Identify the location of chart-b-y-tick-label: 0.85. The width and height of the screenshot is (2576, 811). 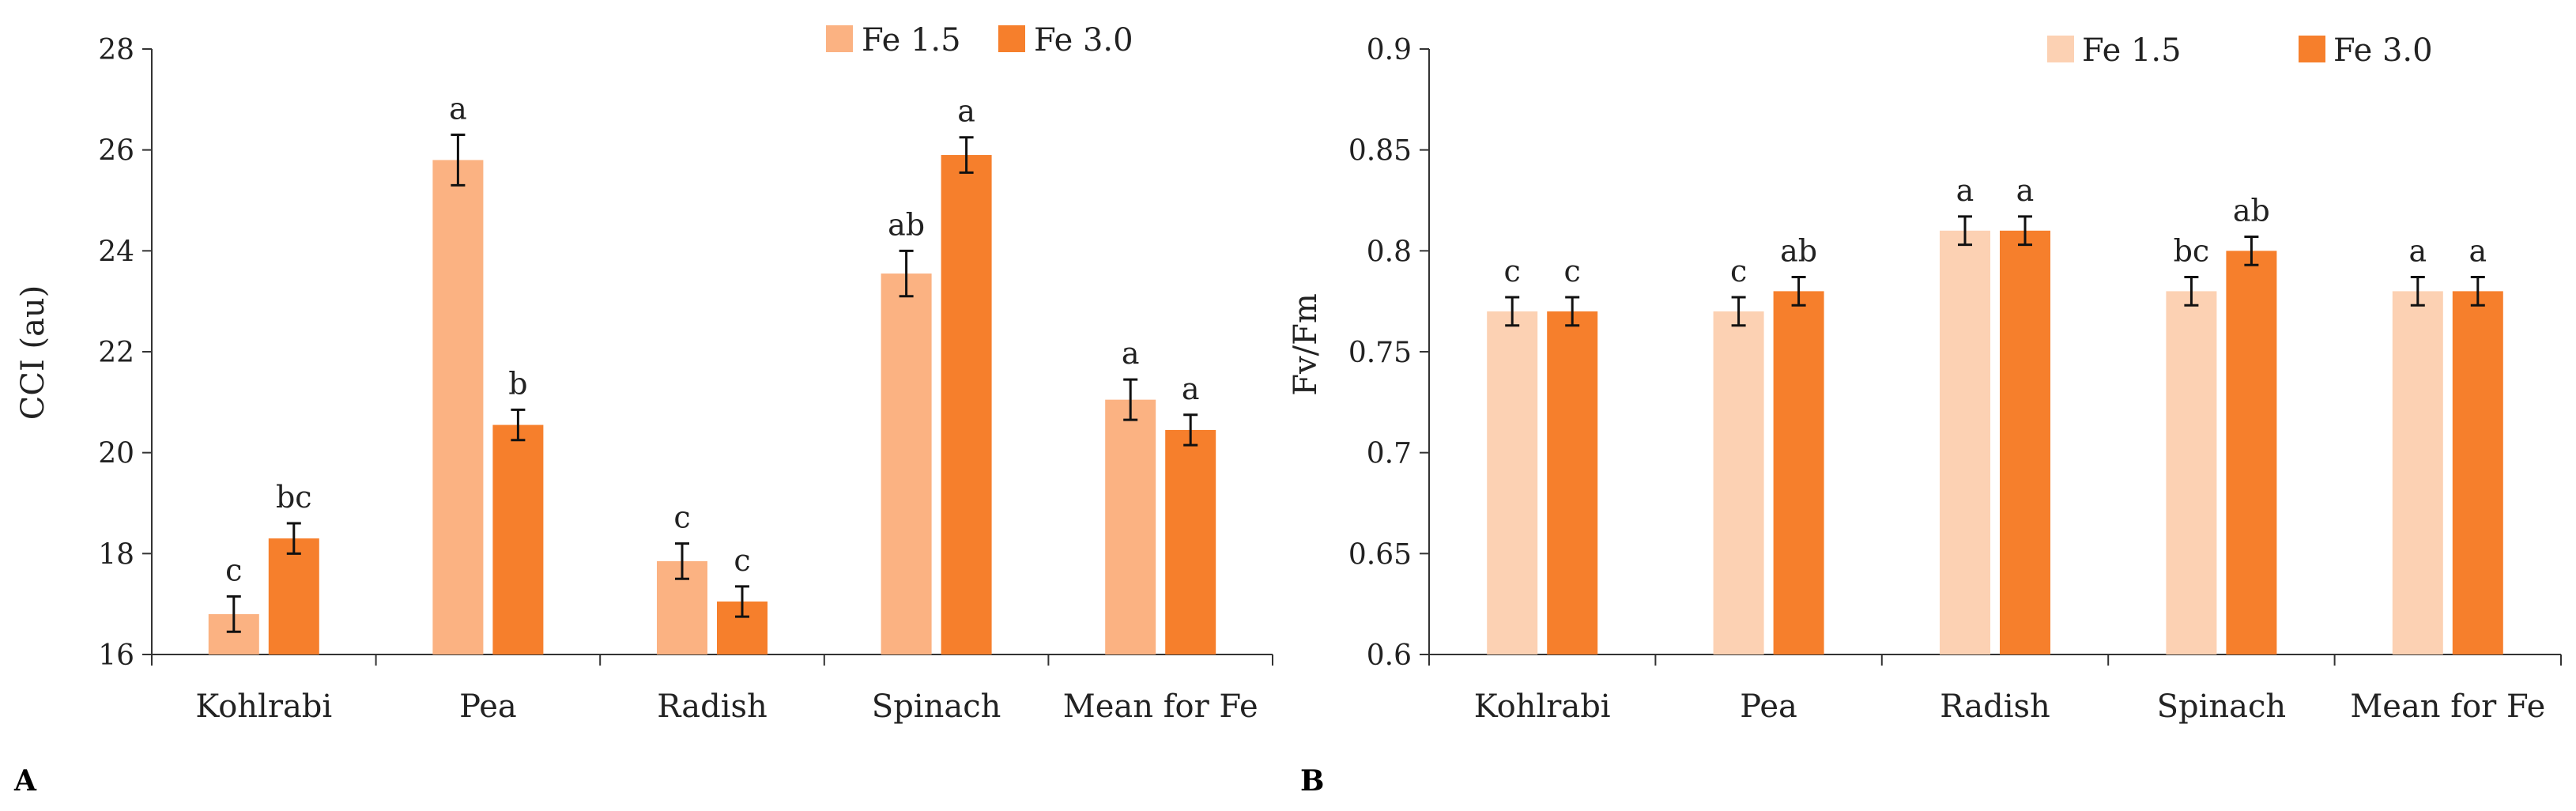
(1380, 151).